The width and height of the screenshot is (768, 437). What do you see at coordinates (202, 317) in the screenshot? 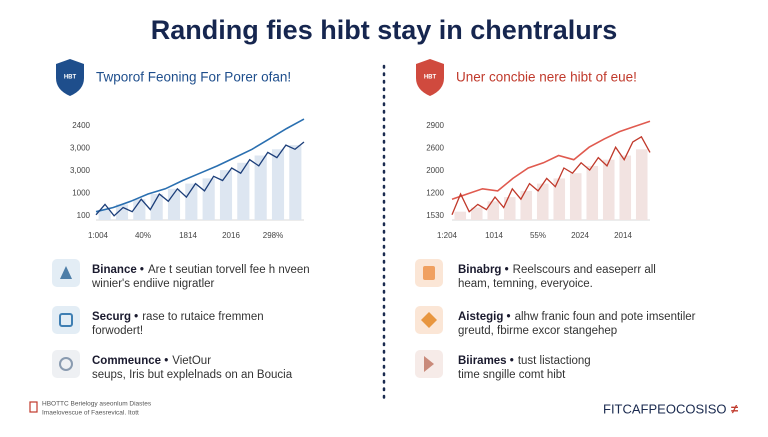
I see `item-text: rase to rutaice fremmen` at bounding box center [202, 317].